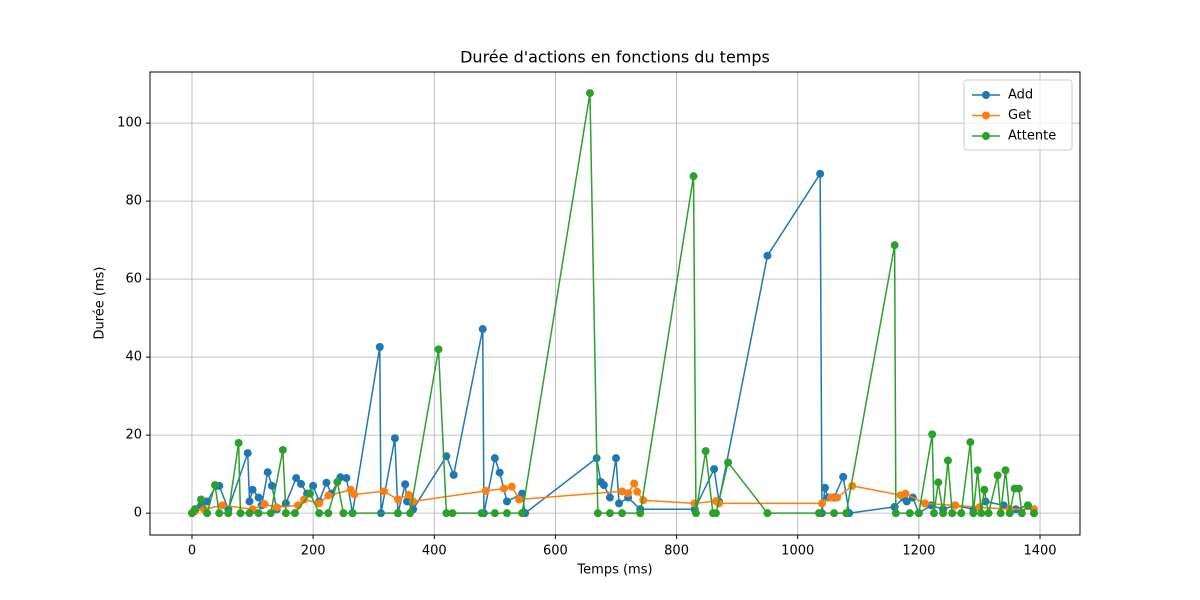  What do you see at coordinates (1039, 551) in the screenshot?
I see `x-tick-label: 1400` at bounding box center [1039, 551].